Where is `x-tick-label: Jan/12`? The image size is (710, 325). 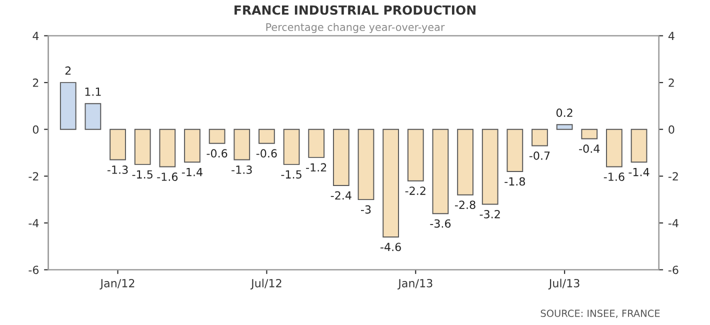 x-tick-label: Jan/12 is located at coordinates (117, 284).